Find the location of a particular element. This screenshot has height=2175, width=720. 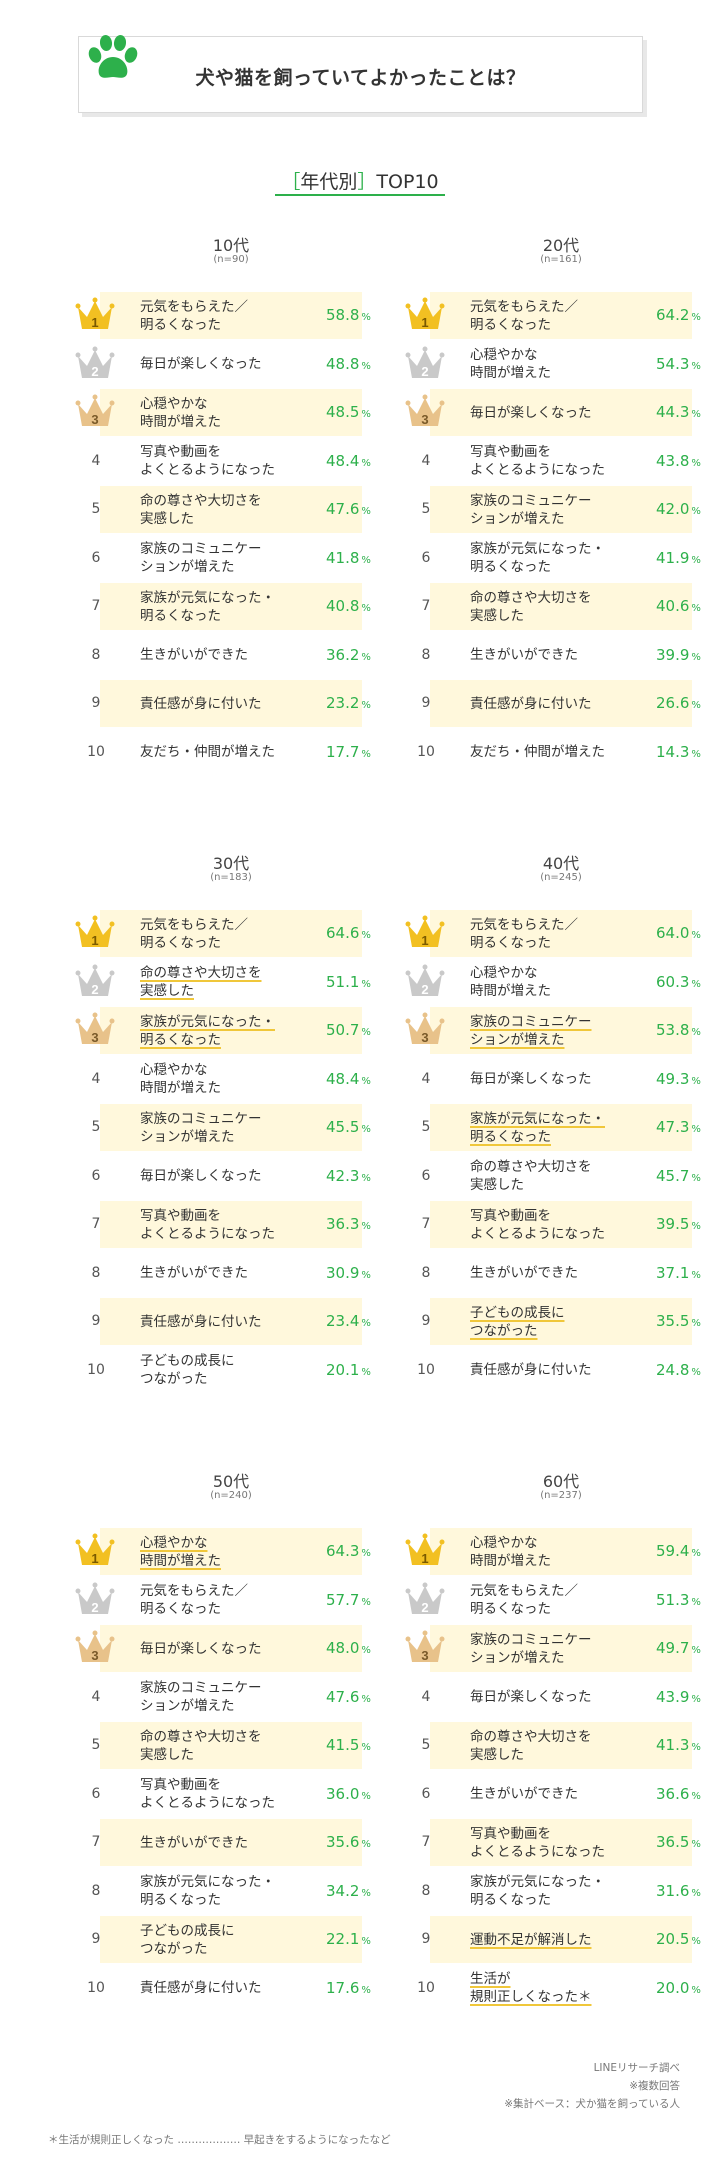

percentage-value: 14.3% is located at coordinates (678, 752).